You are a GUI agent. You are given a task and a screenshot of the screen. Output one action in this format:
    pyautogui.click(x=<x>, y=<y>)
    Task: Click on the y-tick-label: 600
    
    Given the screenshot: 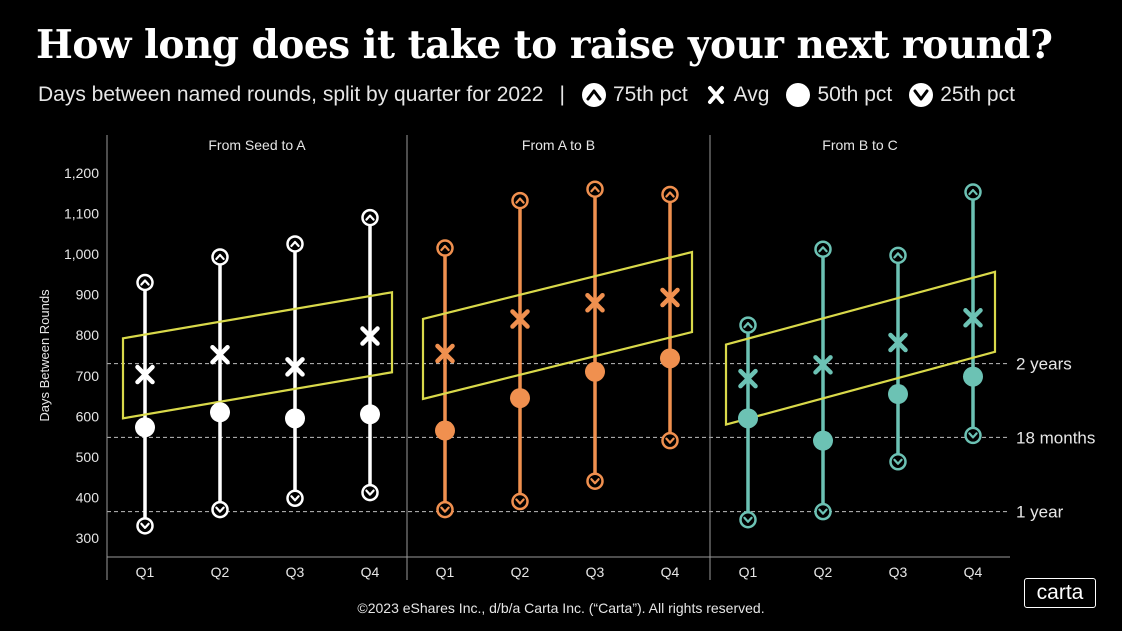 What is the action you would take?
    pyautogui.click(x=88, y=416)
    